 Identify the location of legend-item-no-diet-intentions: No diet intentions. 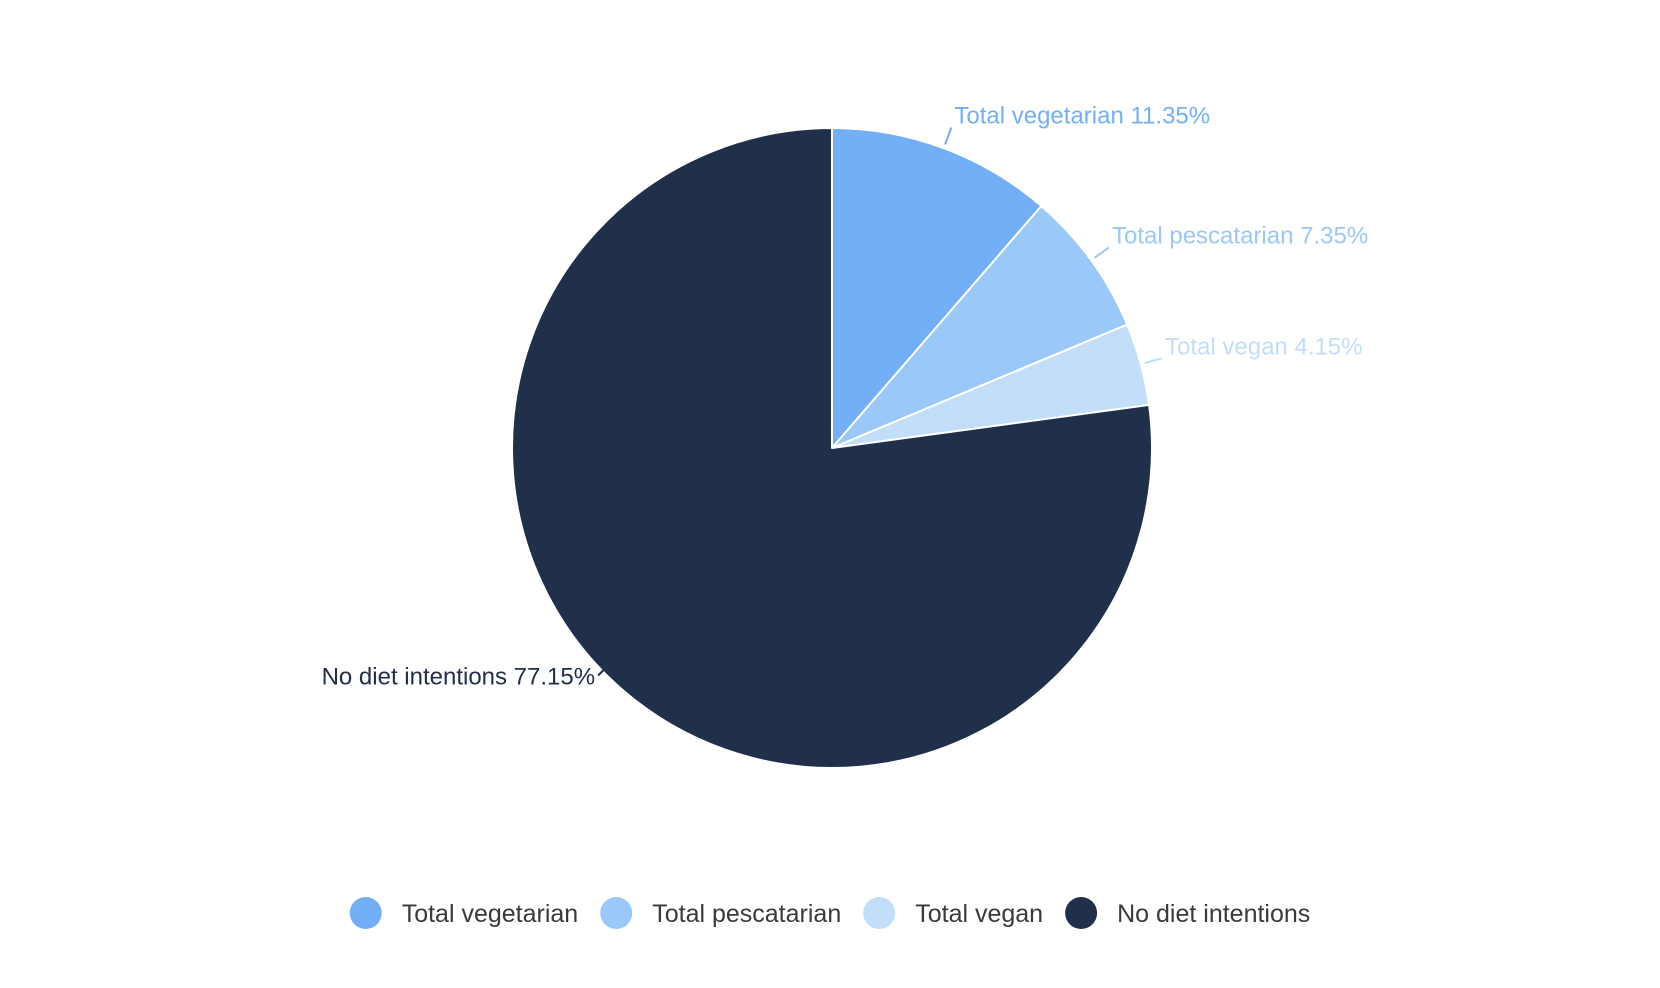
(1187, 913).